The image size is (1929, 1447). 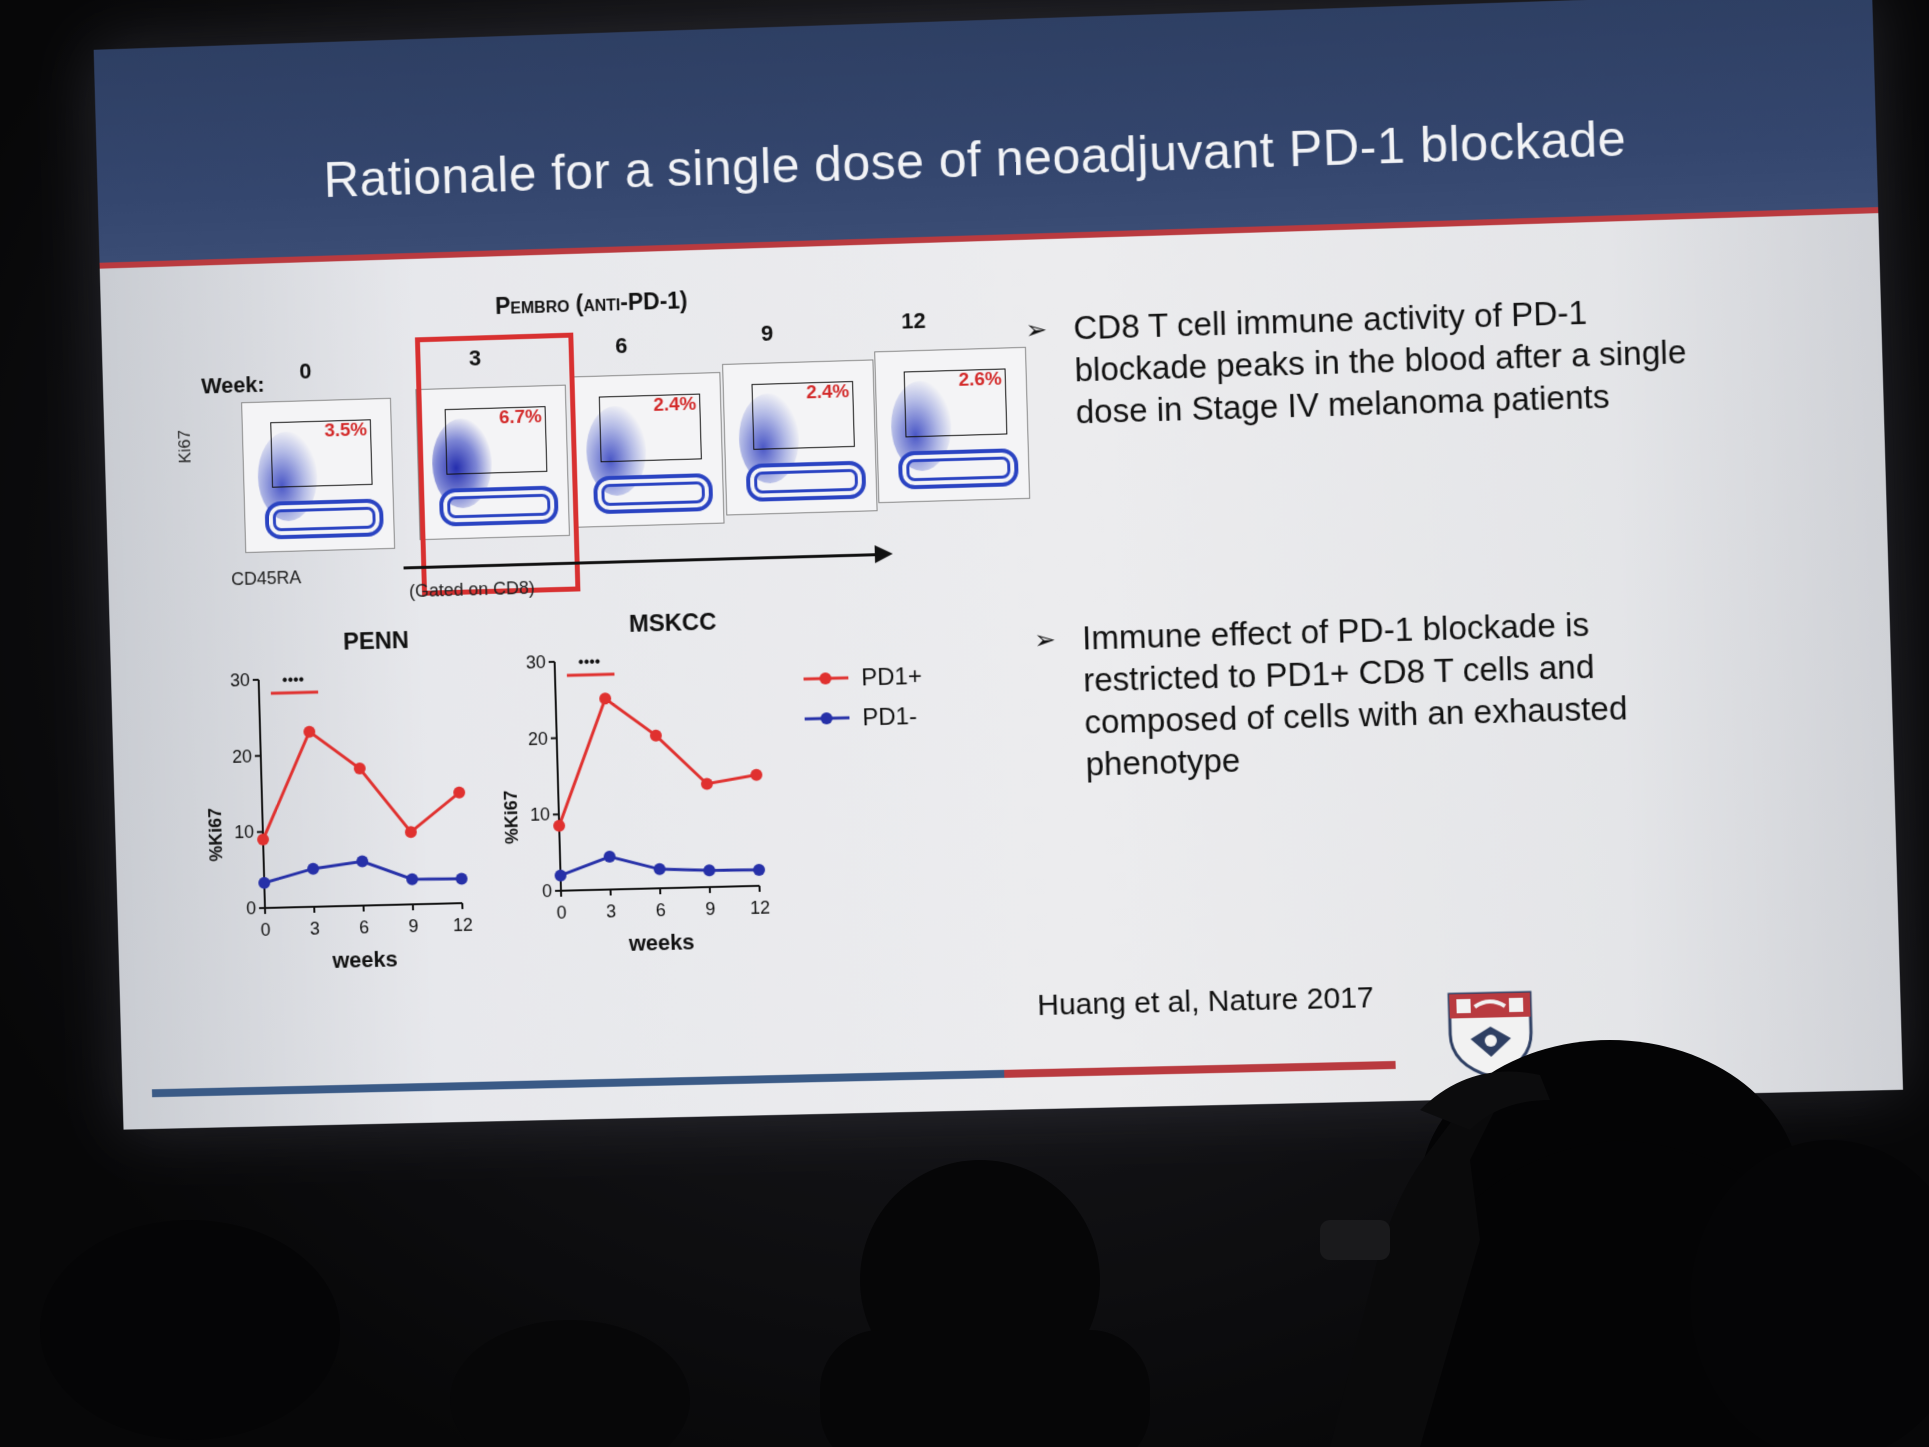 What do you see at coordinates (673, 622) in the screenshot?
I see `chart-title: MSKCC` at bounding box center [673, 622].